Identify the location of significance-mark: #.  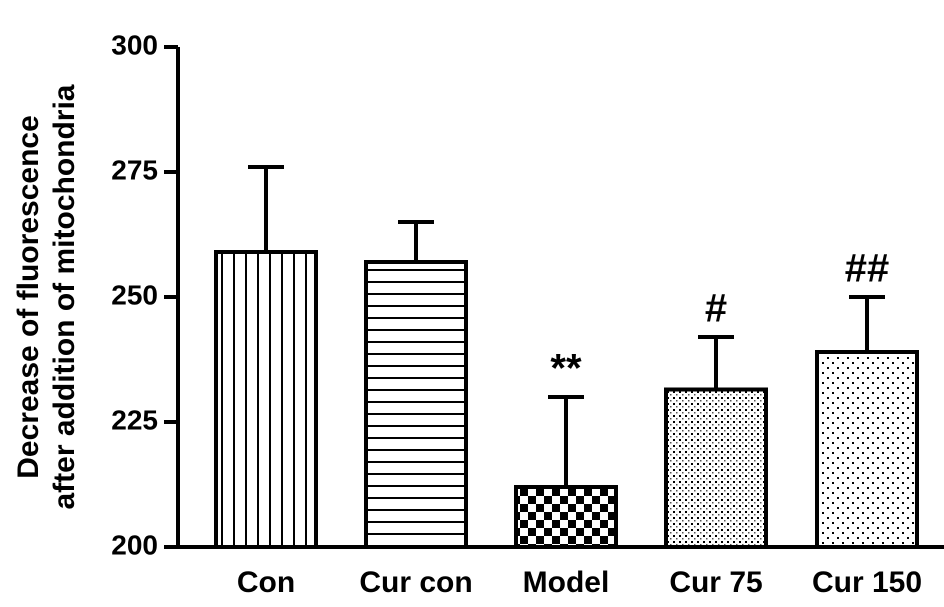
(716, 309).